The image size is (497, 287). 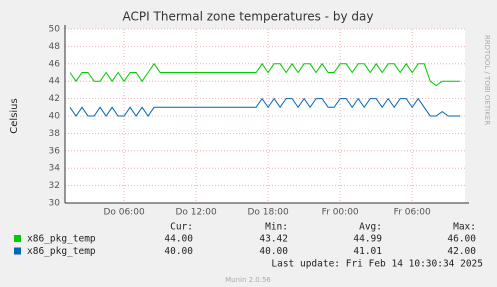 What do you see at coordinates (248, 17) in the screenshot?
I see `chart-title: ACPI Thermal zone temperatures - by day` at bounding box center [248, 17].